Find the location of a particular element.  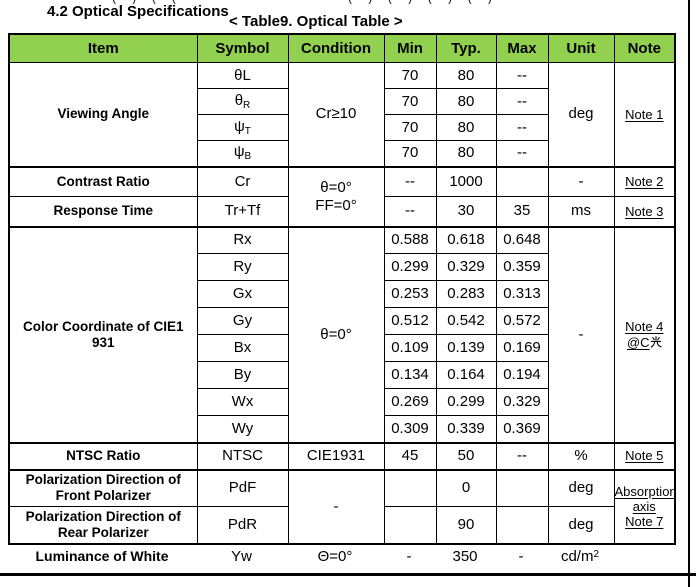

footer-item: Luminance of White is located at coordinates (102, 556).